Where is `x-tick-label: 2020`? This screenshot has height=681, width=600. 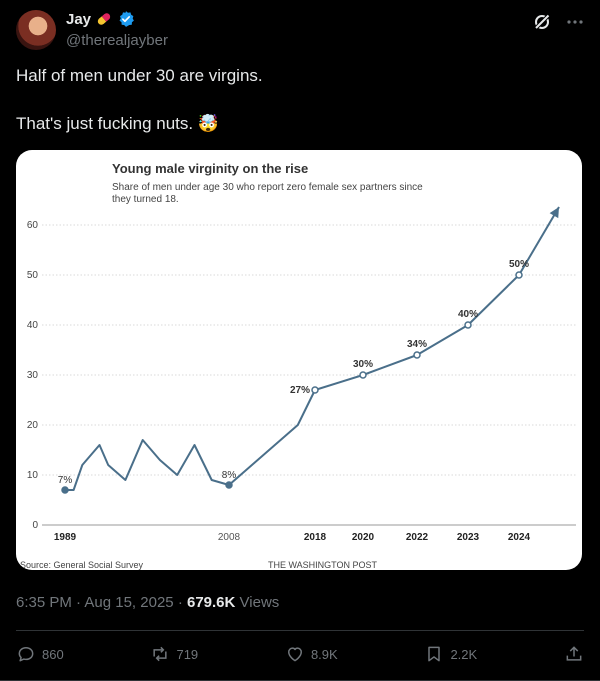 x-tick-label: 2020 is located at coordinates (363, 537).